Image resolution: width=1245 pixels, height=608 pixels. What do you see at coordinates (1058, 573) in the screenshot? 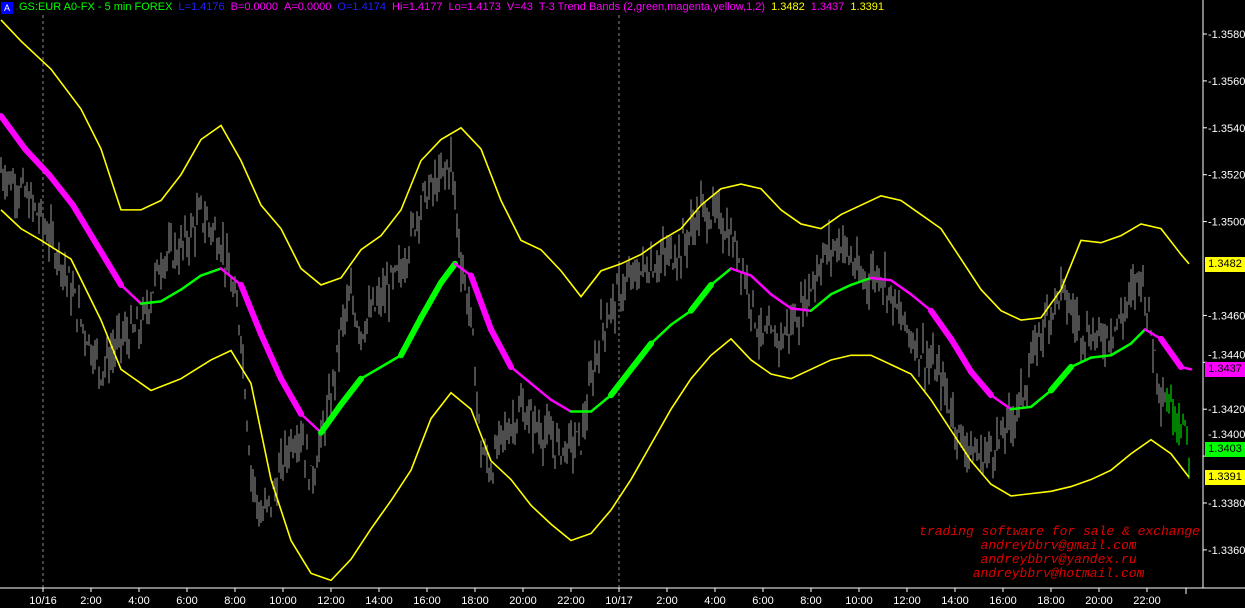
I see `watermark-email: andreybbrv@hotmail.com` at bounding box center [1058, 573].